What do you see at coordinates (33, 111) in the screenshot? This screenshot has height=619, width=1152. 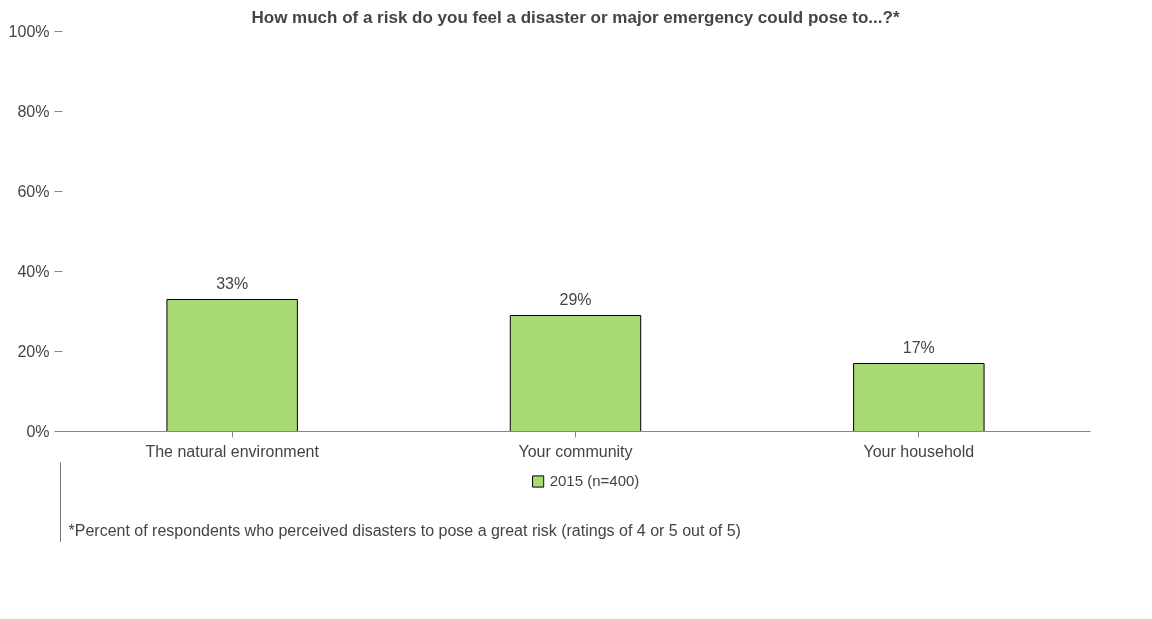 I see `y-tick-label: 80%` at bounding box center [33, 111].